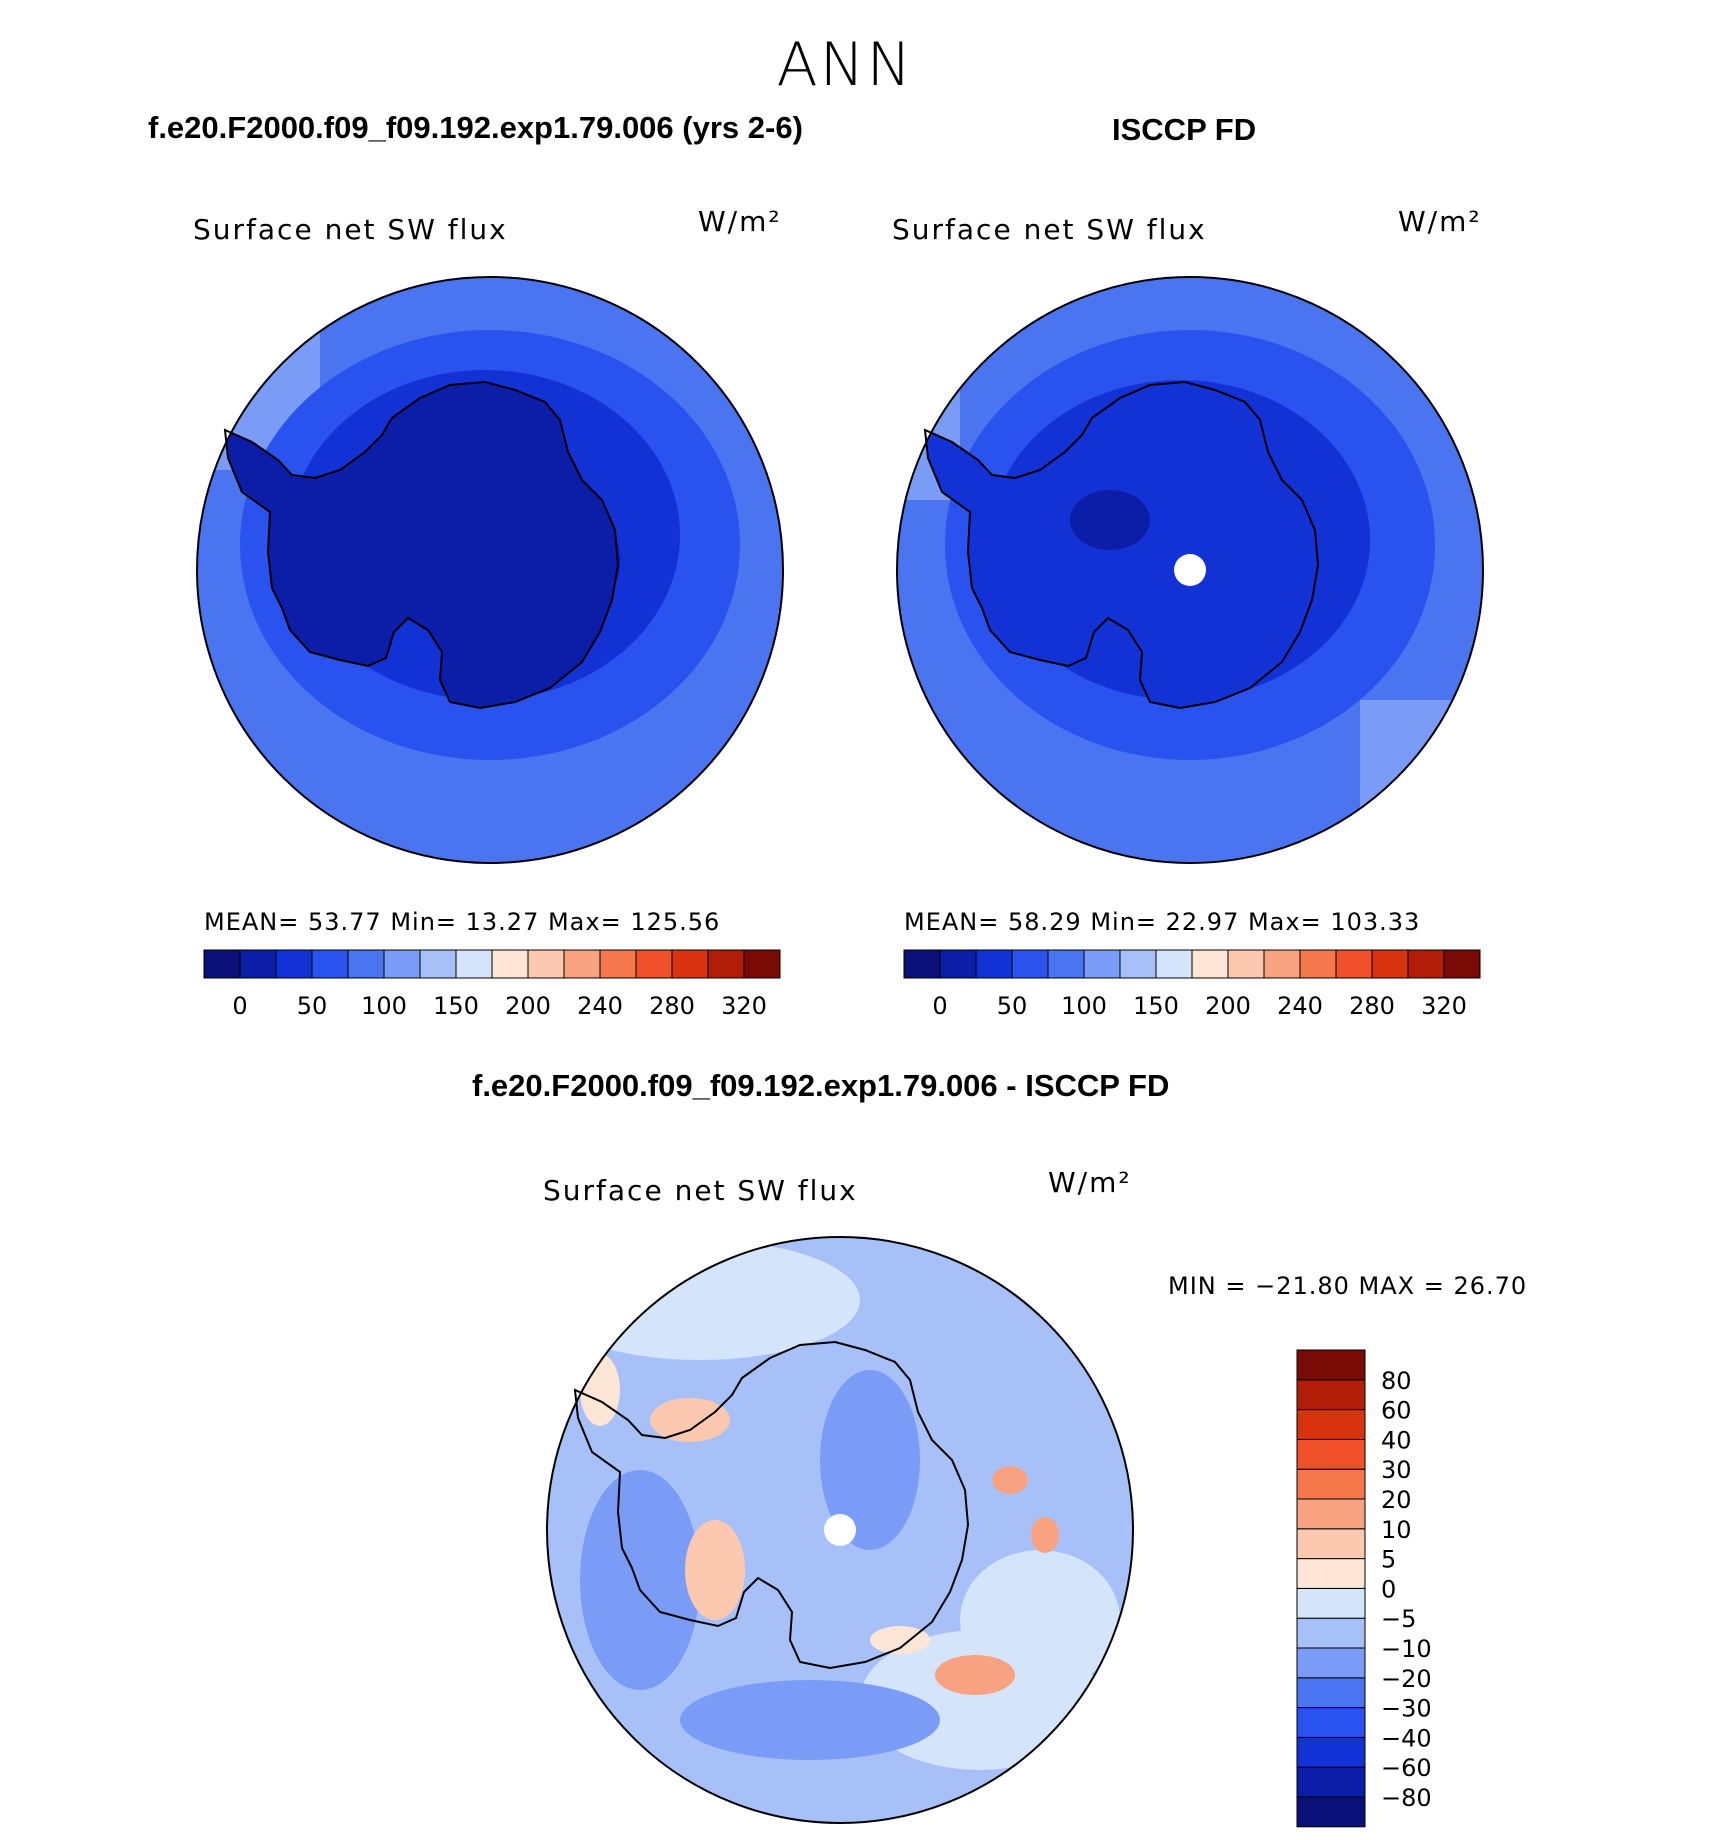  I want to click on diff-colorbar-tick-label: −60, so click(1406, 1768).